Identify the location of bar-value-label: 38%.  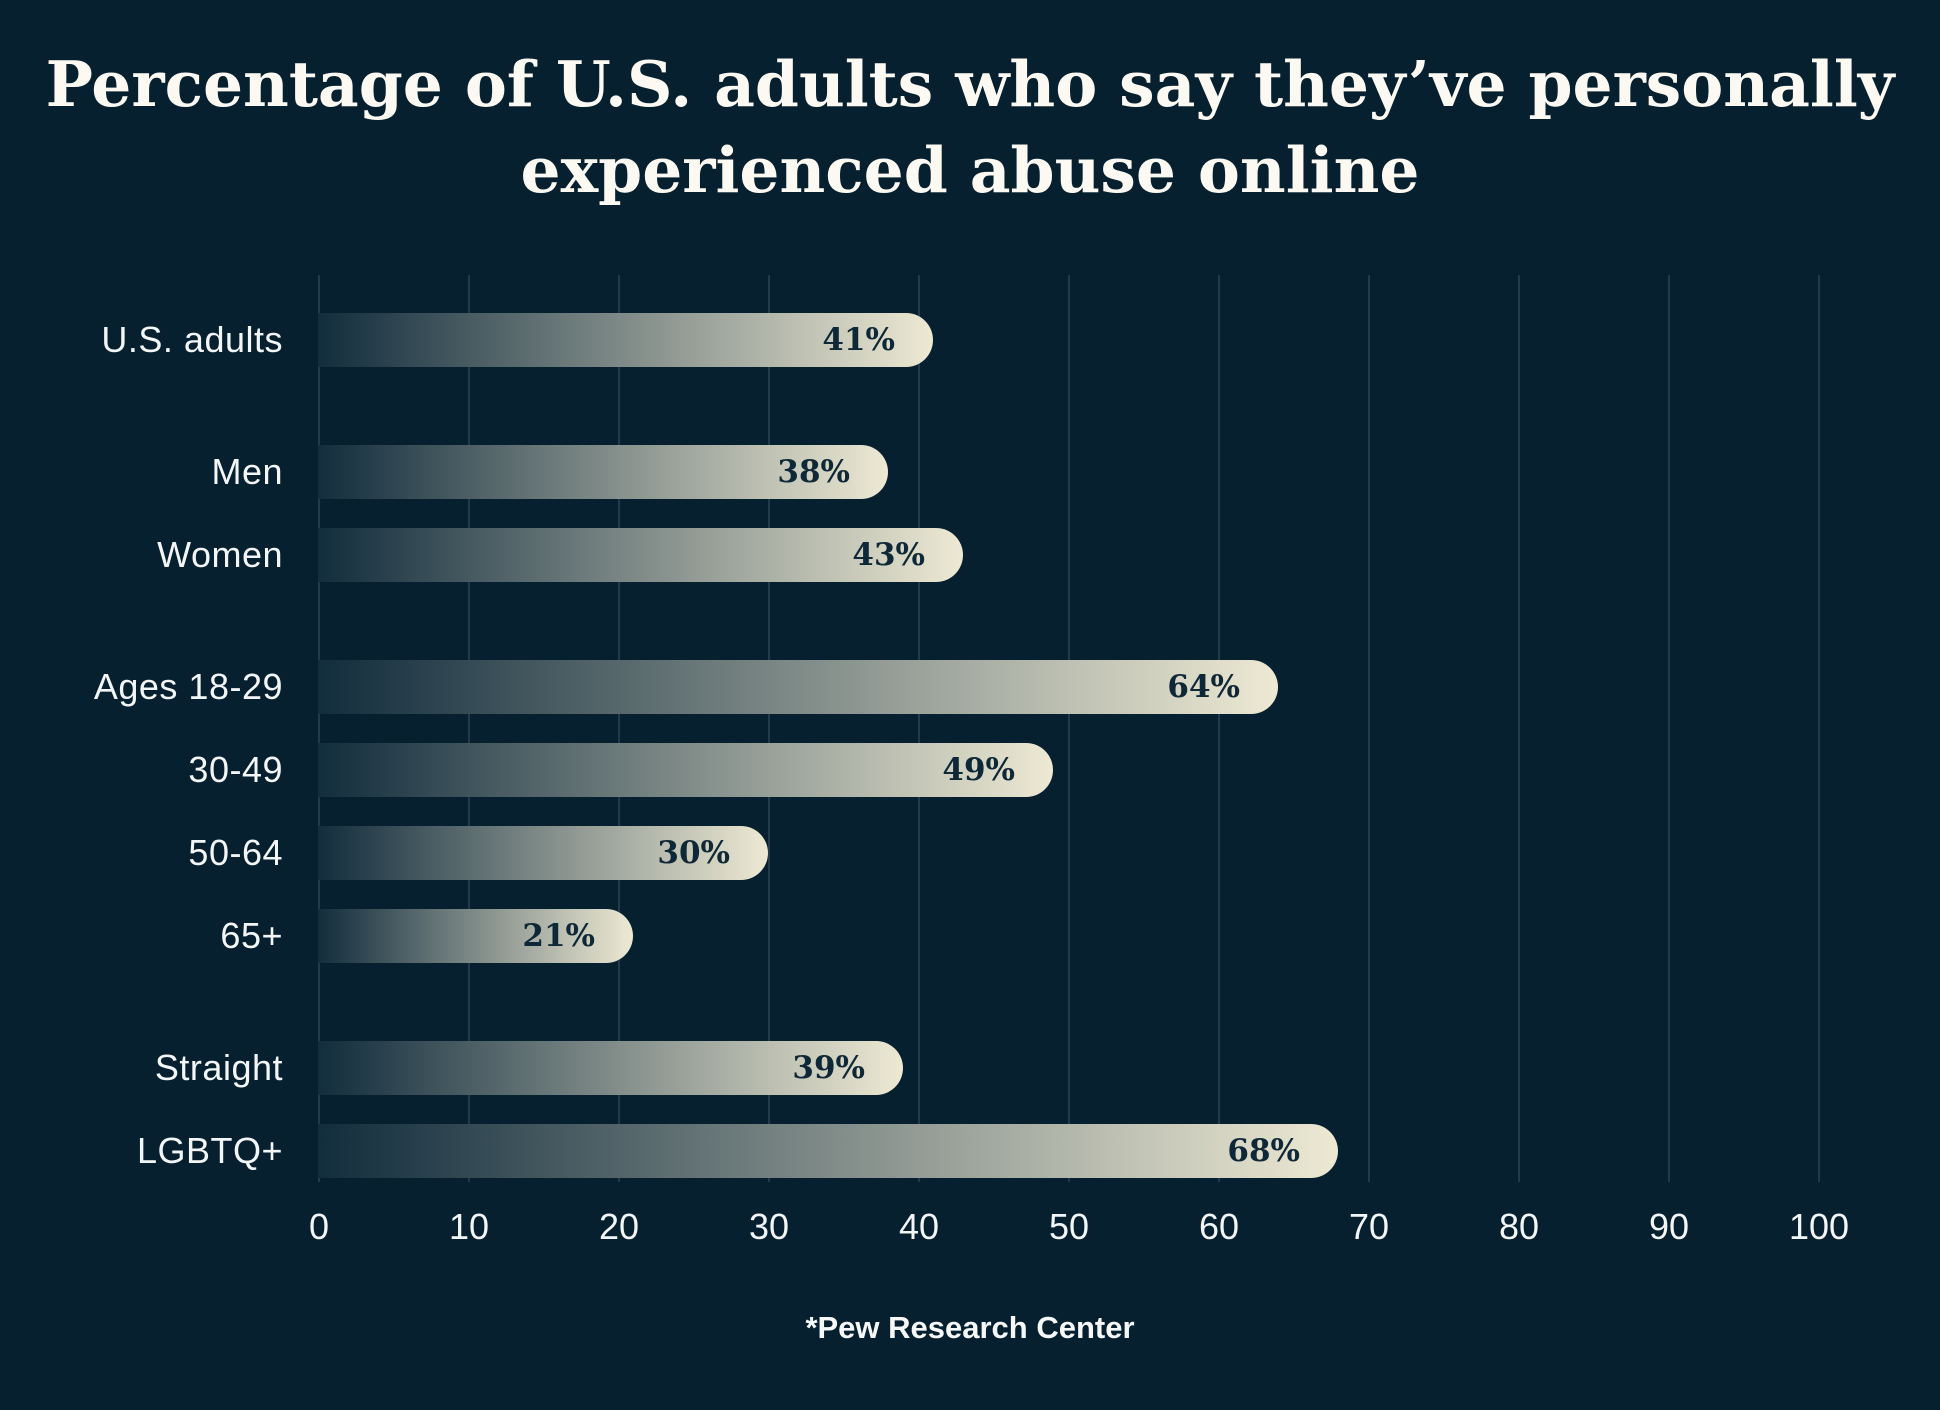
(813, 472).